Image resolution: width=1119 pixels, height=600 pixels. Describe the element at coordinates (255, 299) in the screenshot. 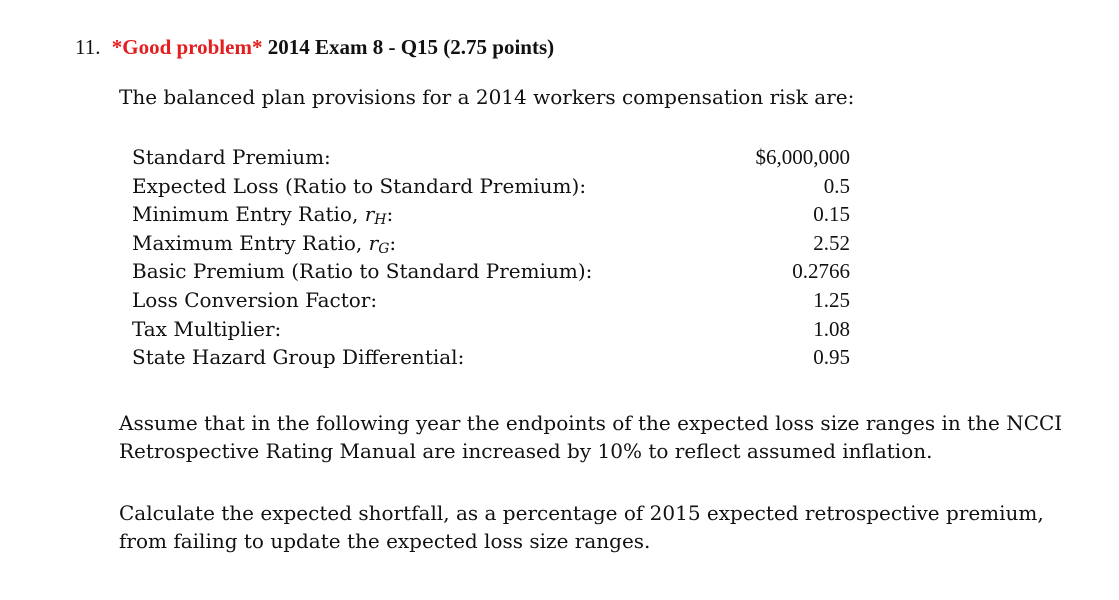

I see `param-label: Loss Conversion Factor:` at that location.